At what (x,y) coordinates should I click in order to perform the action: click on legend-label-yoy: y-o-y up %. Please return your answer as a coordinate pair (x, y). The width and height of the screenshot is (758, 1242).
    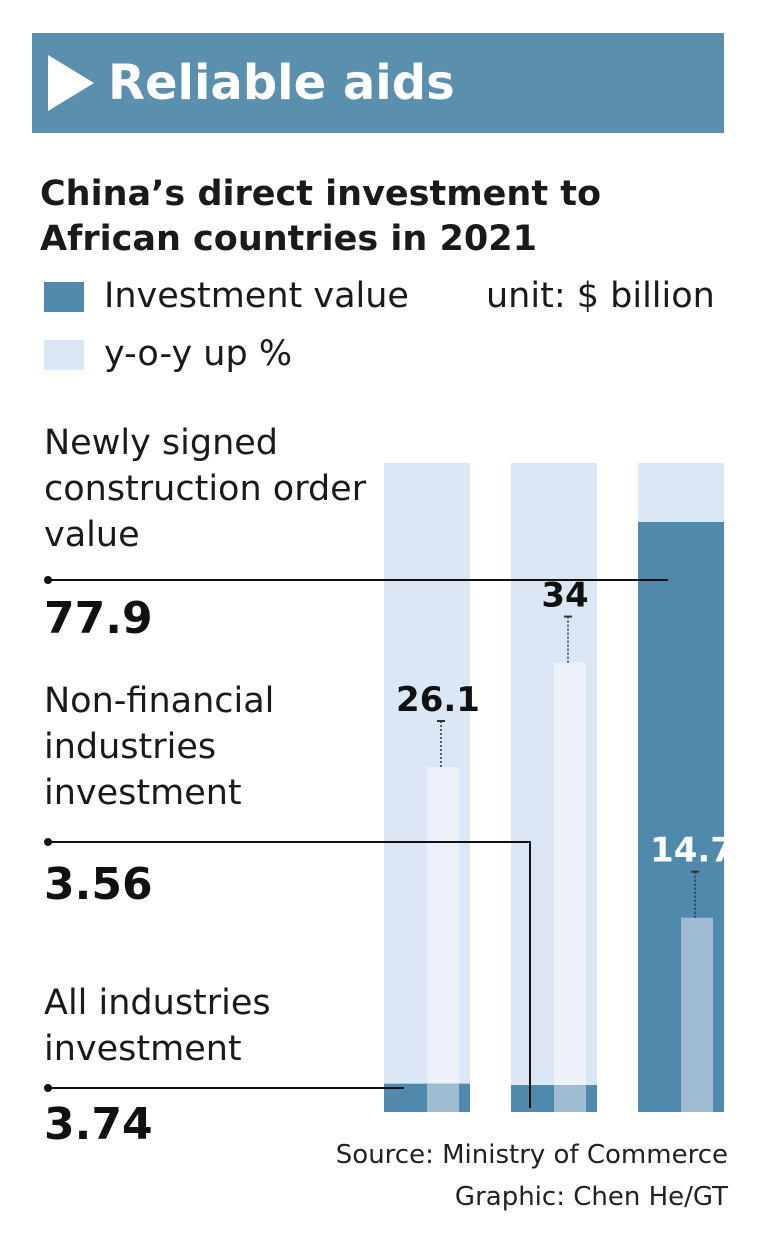
    Looking at the image, I should click on (198, 354).